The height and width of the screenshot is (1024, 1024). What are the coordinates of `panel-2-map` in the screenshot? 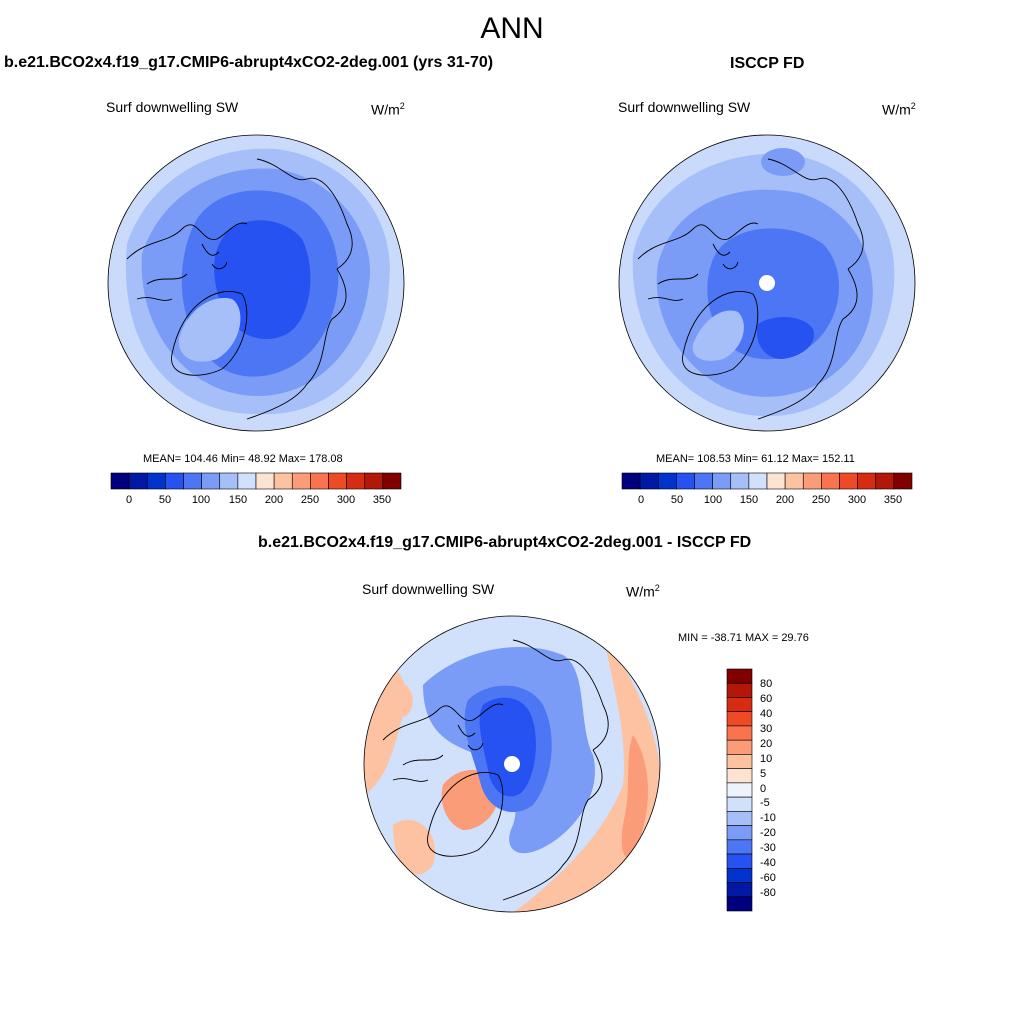 It's located at (767, 283).